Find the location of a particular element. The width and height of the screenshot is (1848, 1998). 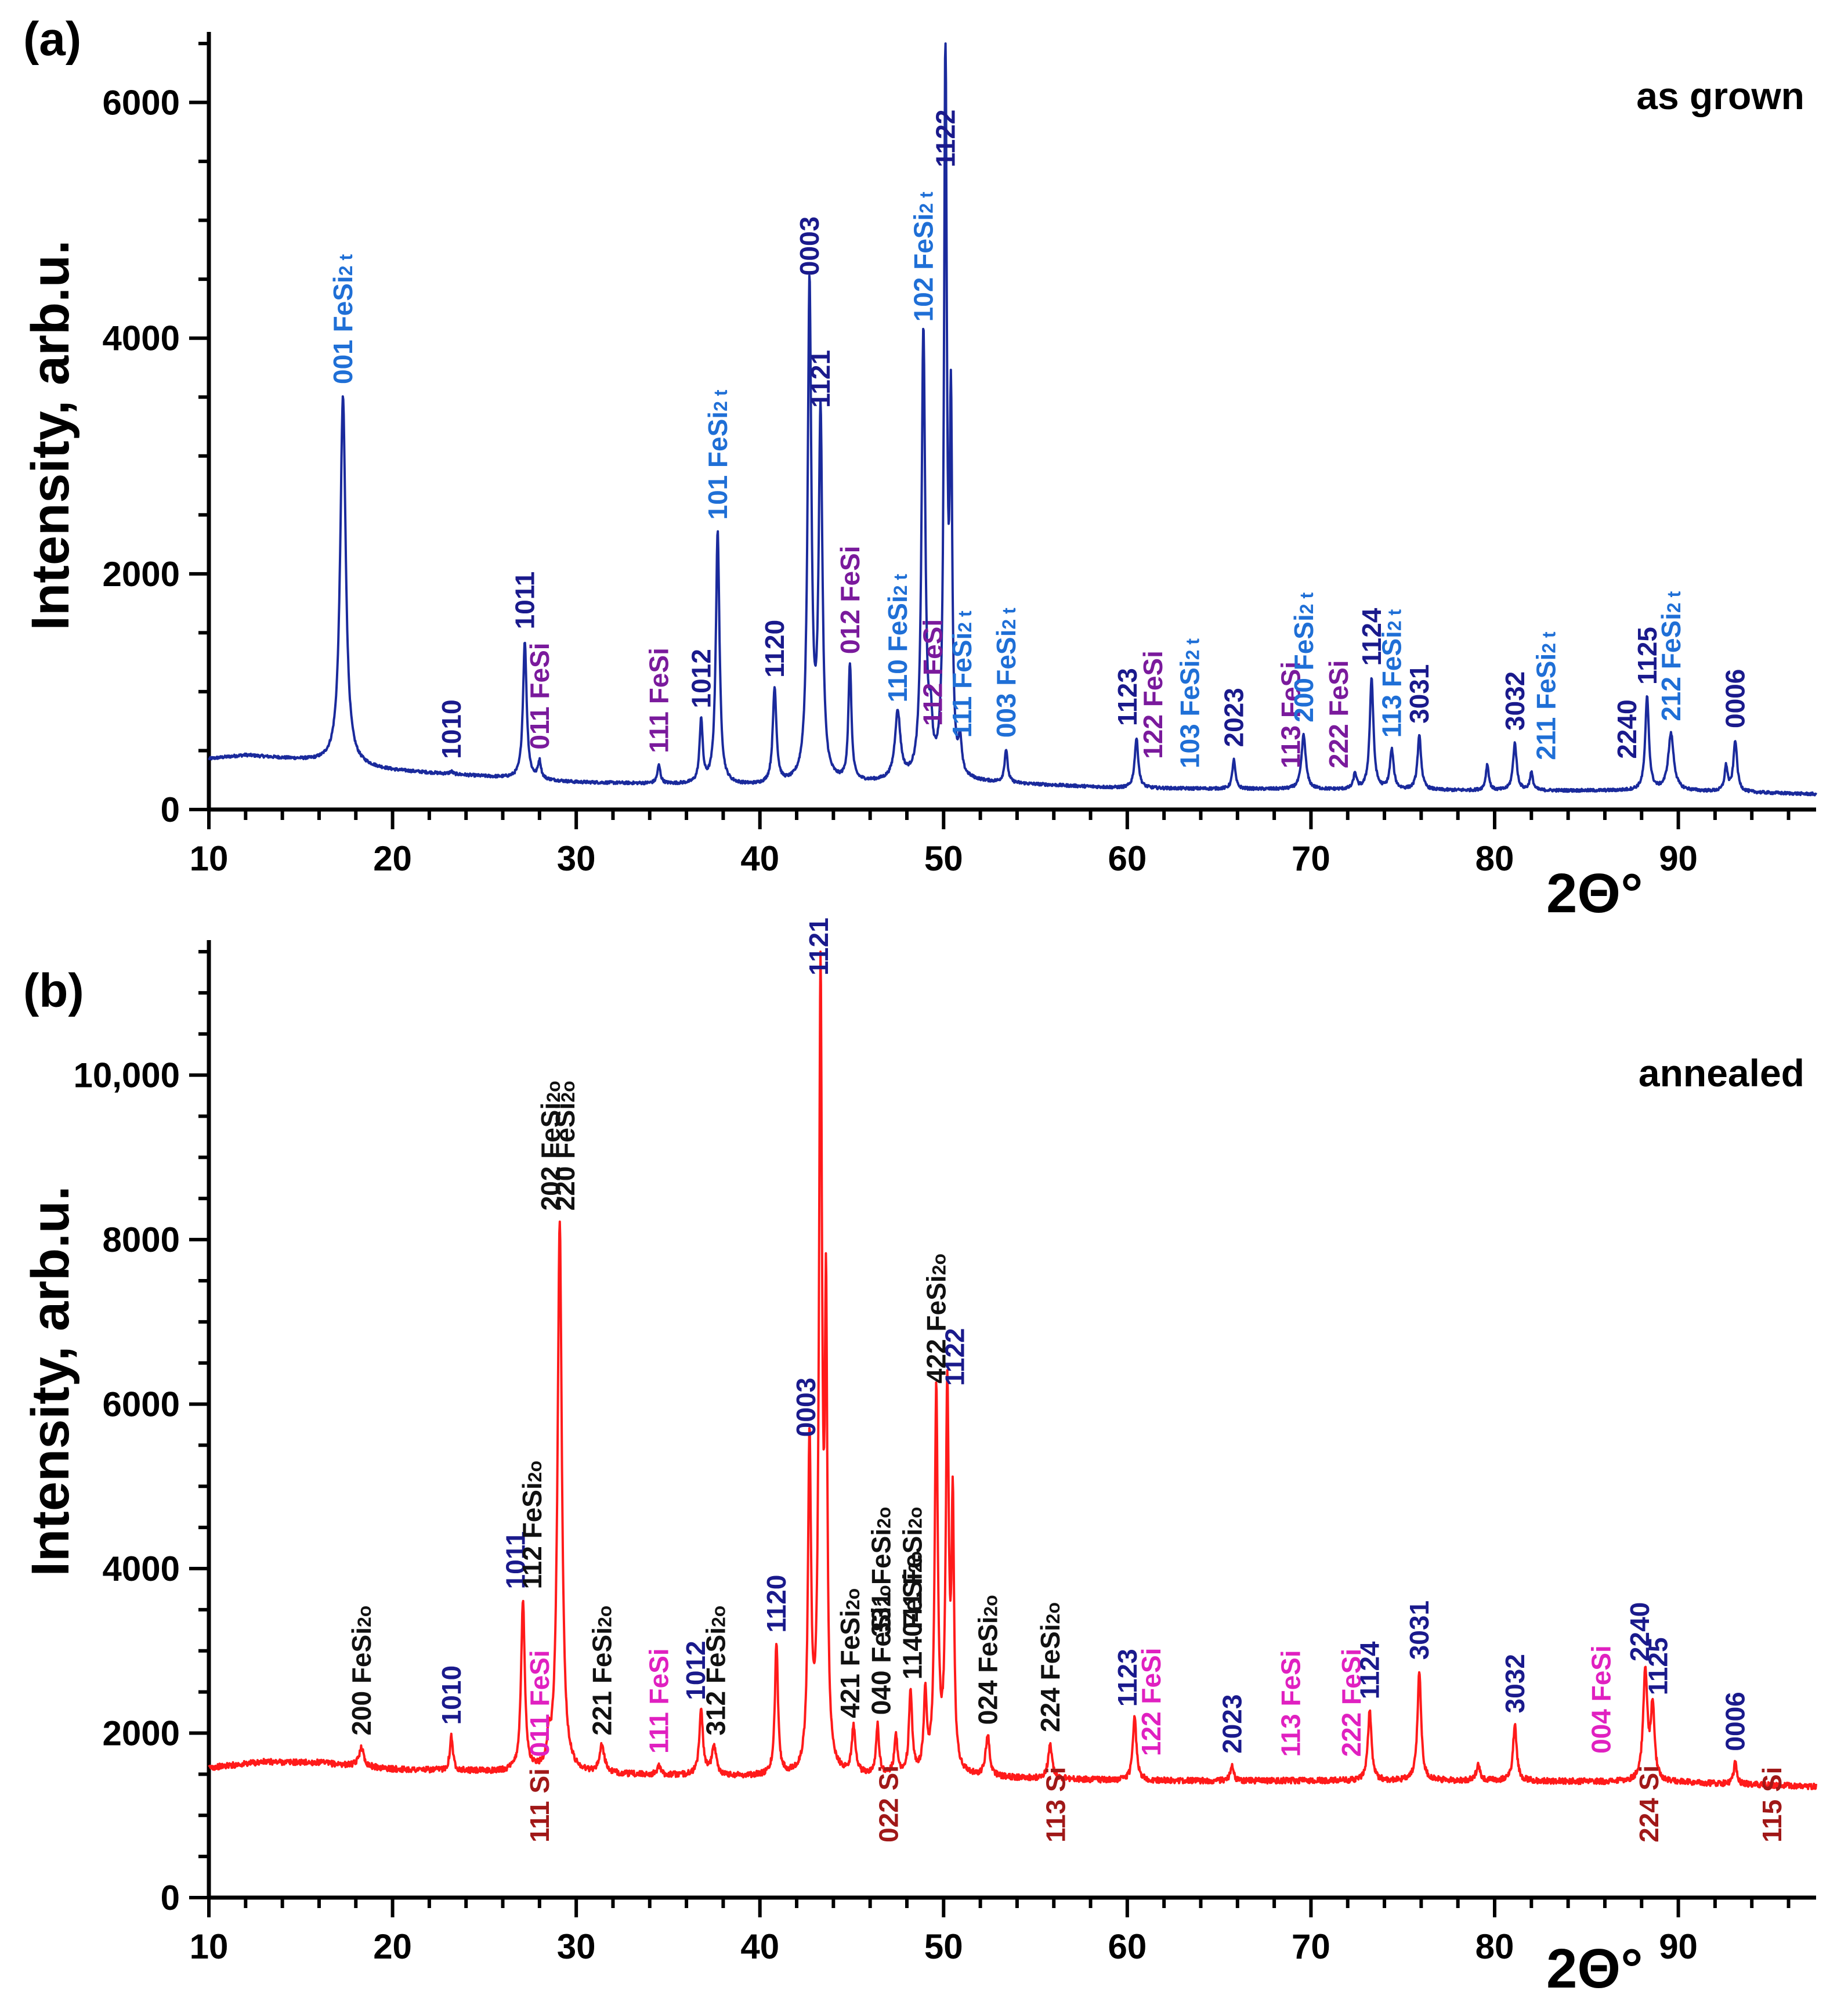

panel-b-y-tick-label: 4000 is located at coordinates (141, 1568).